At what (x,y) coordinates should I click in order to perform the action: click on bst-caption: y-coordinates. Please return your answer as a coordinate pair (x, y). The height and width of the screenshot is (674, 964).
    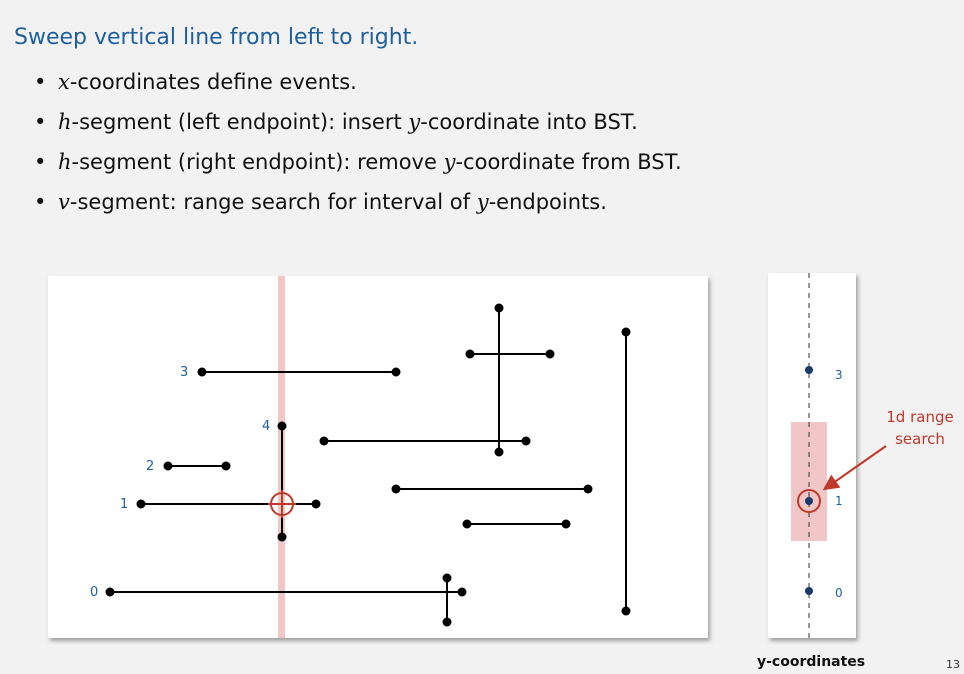
    Looking at the image, I should click on (811, 662).